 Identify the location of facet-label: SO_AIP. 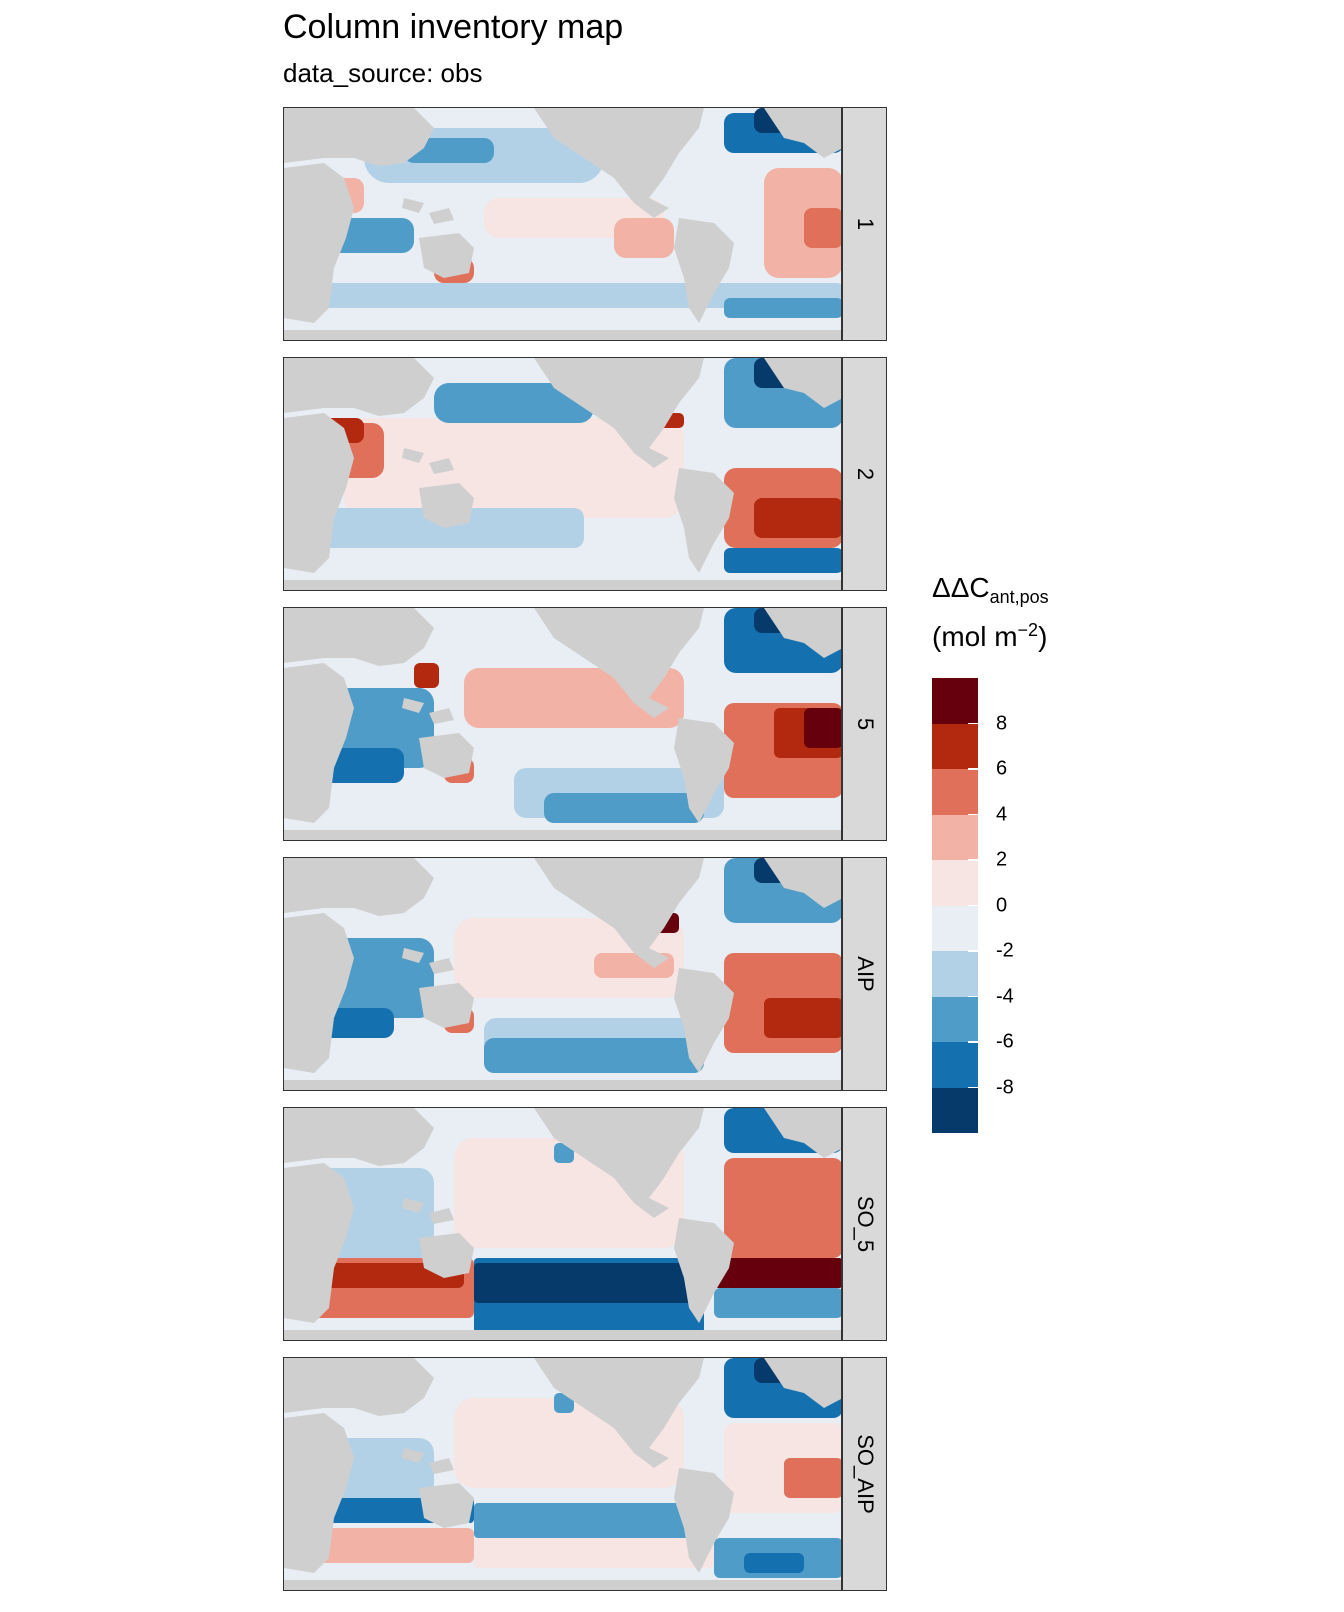
(865, 1474).